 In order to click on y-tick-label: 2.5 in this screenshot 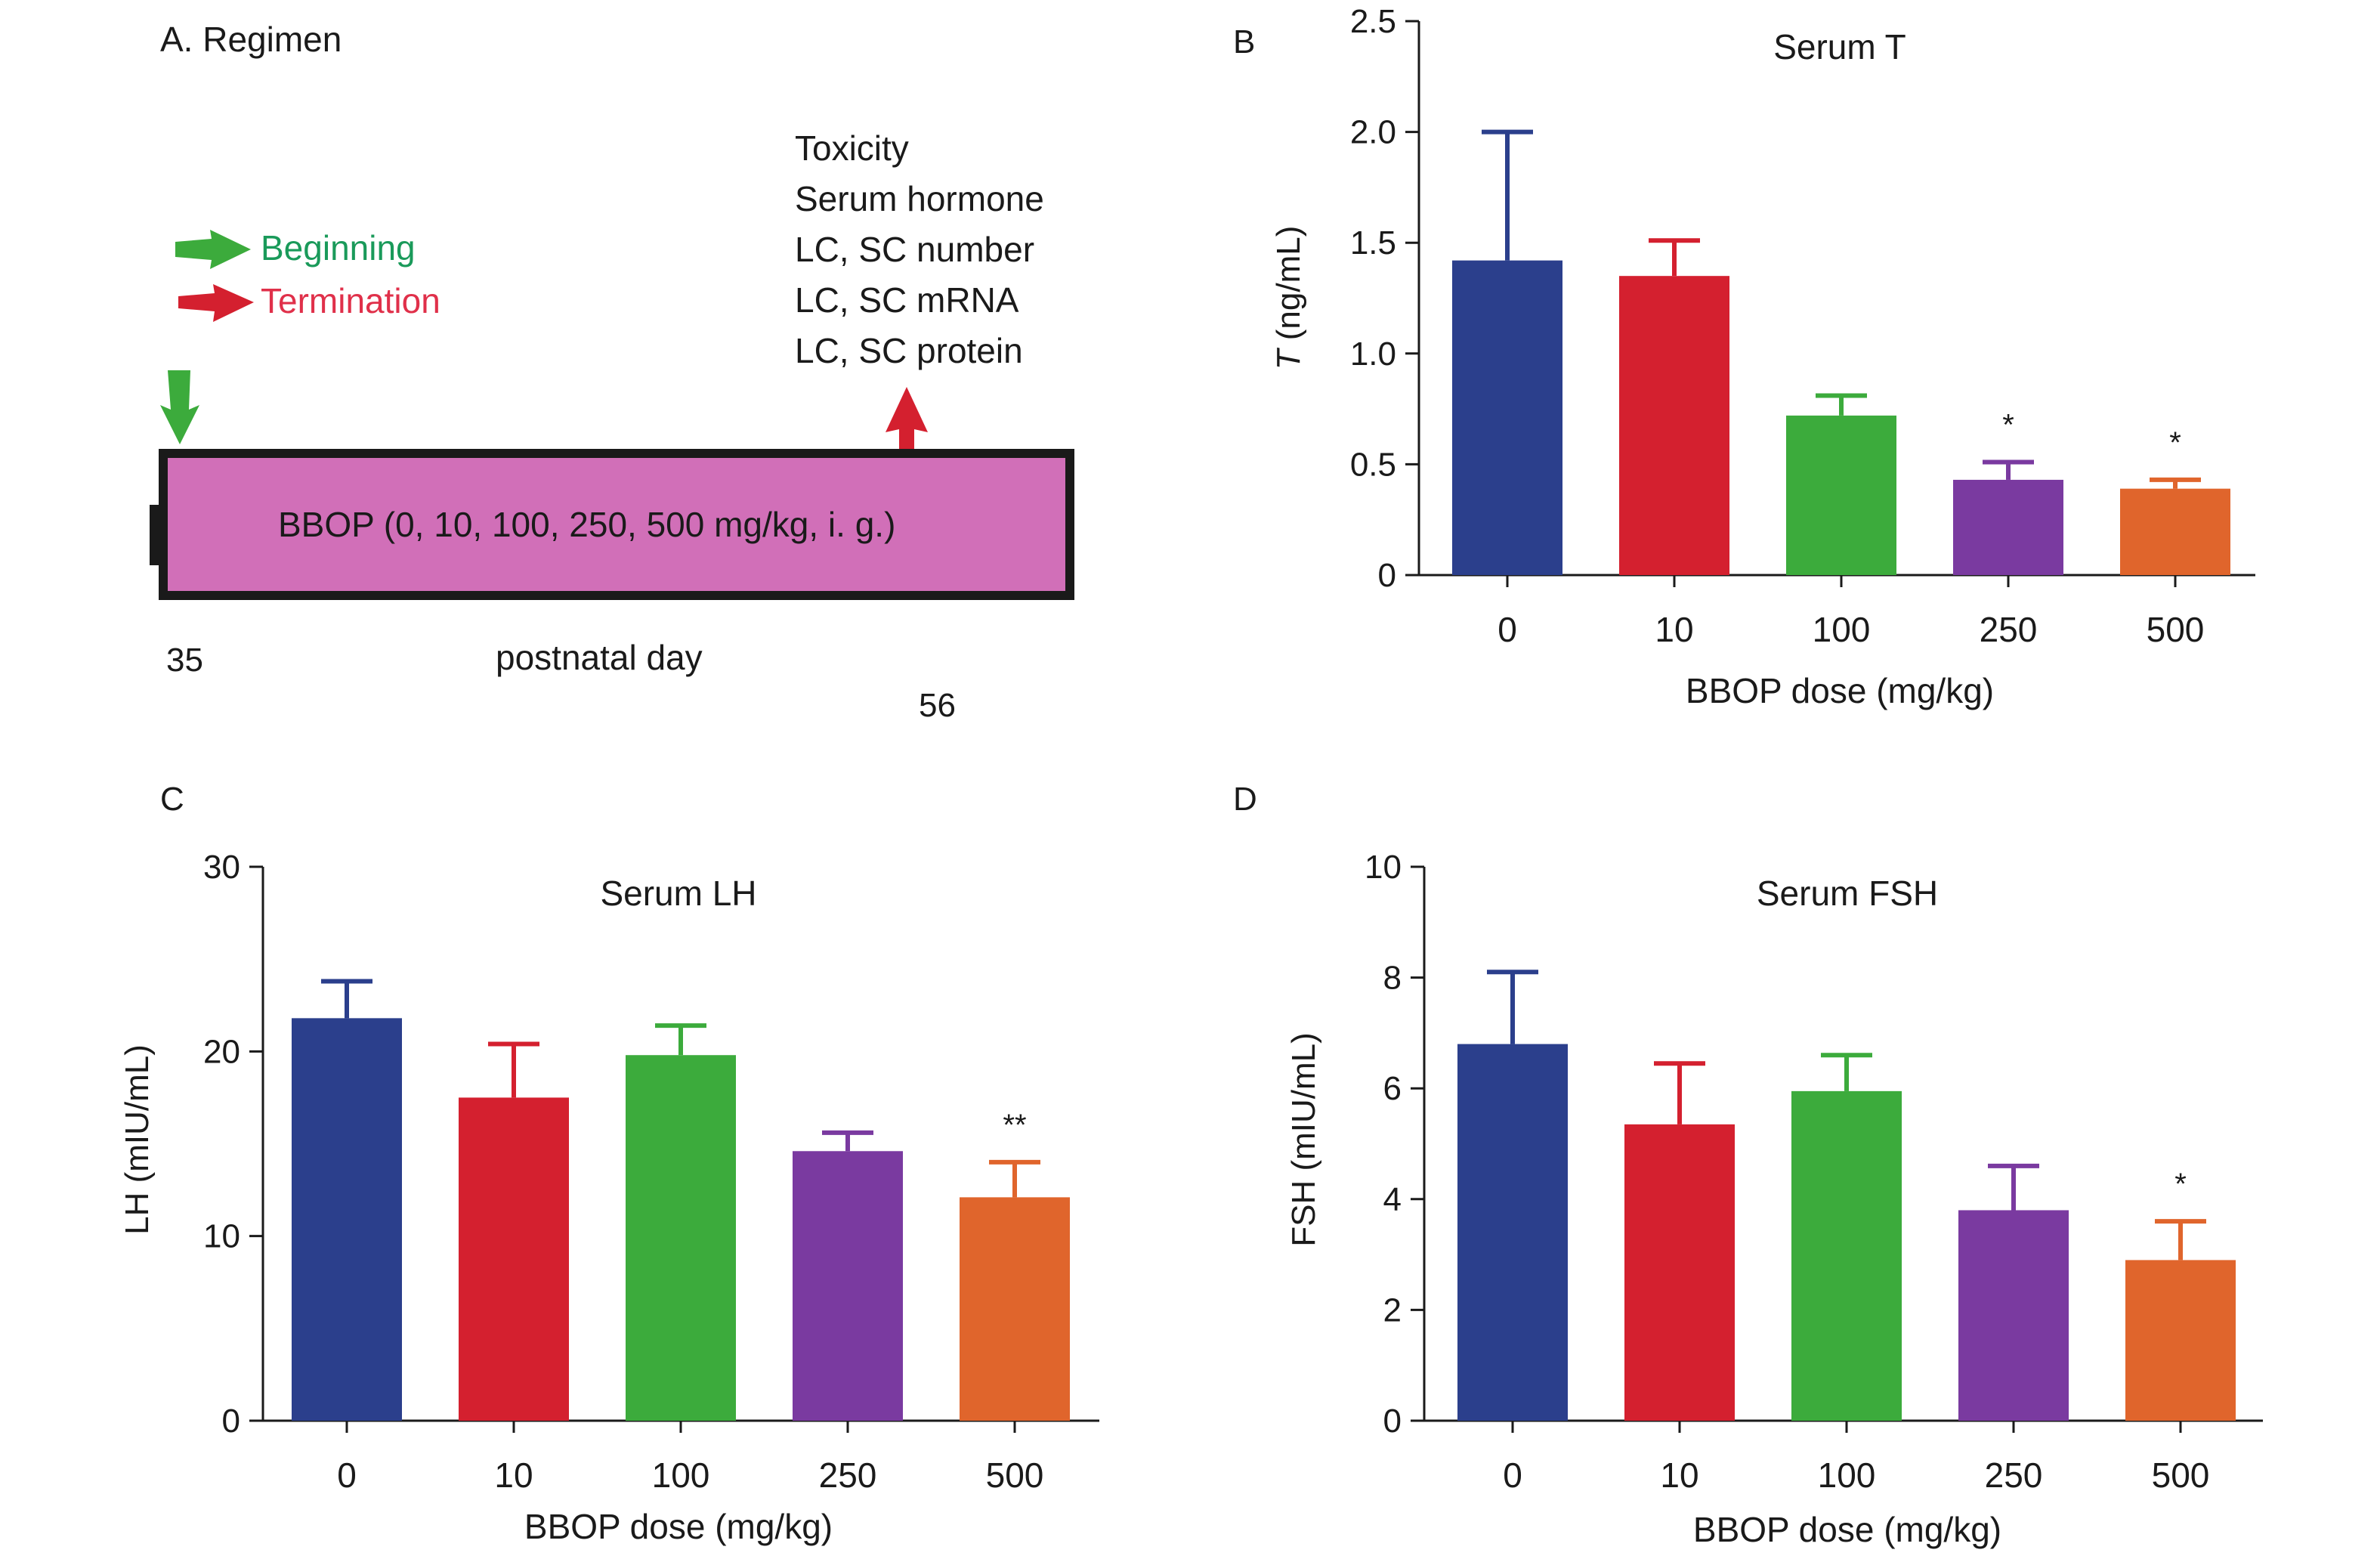, I will do `click(1373, 21)`.